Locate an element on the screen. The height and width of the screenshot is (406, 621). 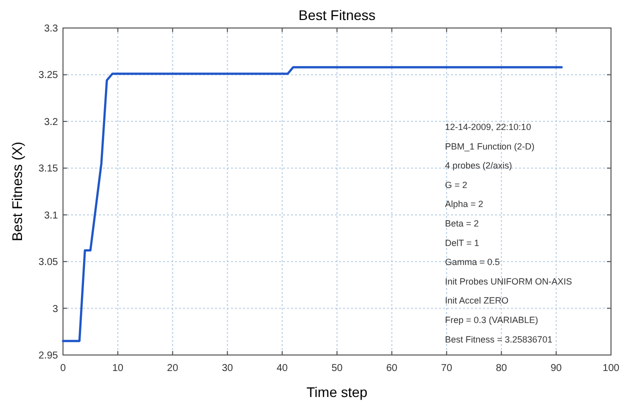
y-tick-label: 3.25 is located at coordinates (48, 76).